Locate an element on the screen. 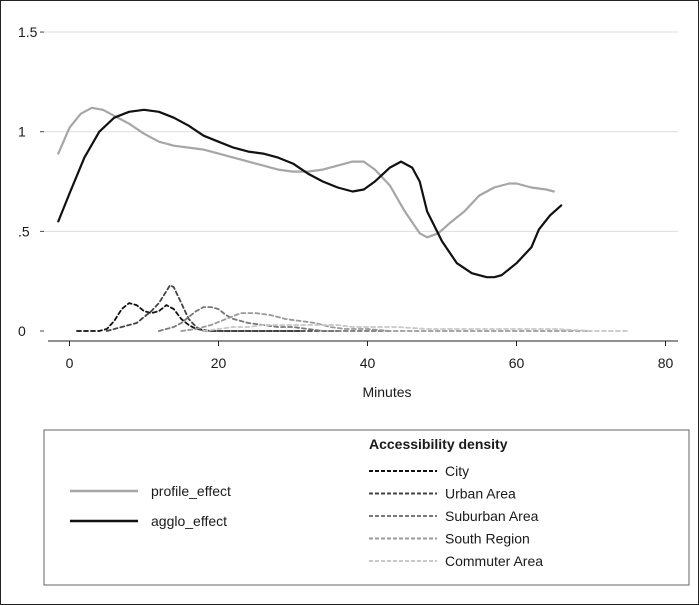 The image size is (699, 605). y-tick-label: 1.5 is located at coordinates (28, 32).